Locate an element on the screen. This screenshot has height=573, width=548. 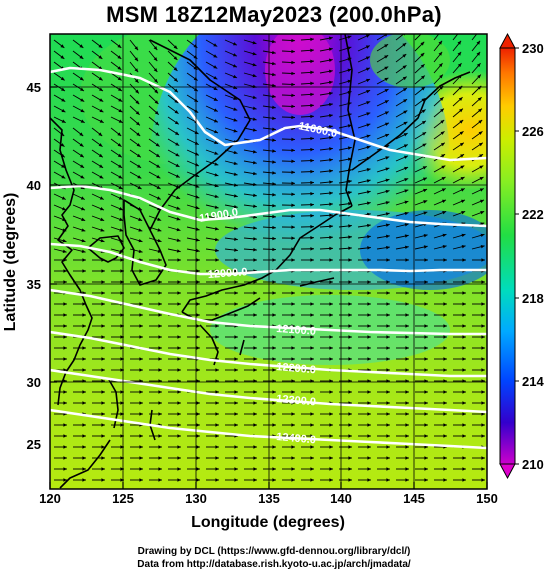
y-tick-label: 25 is located at coordinates (34, 444).